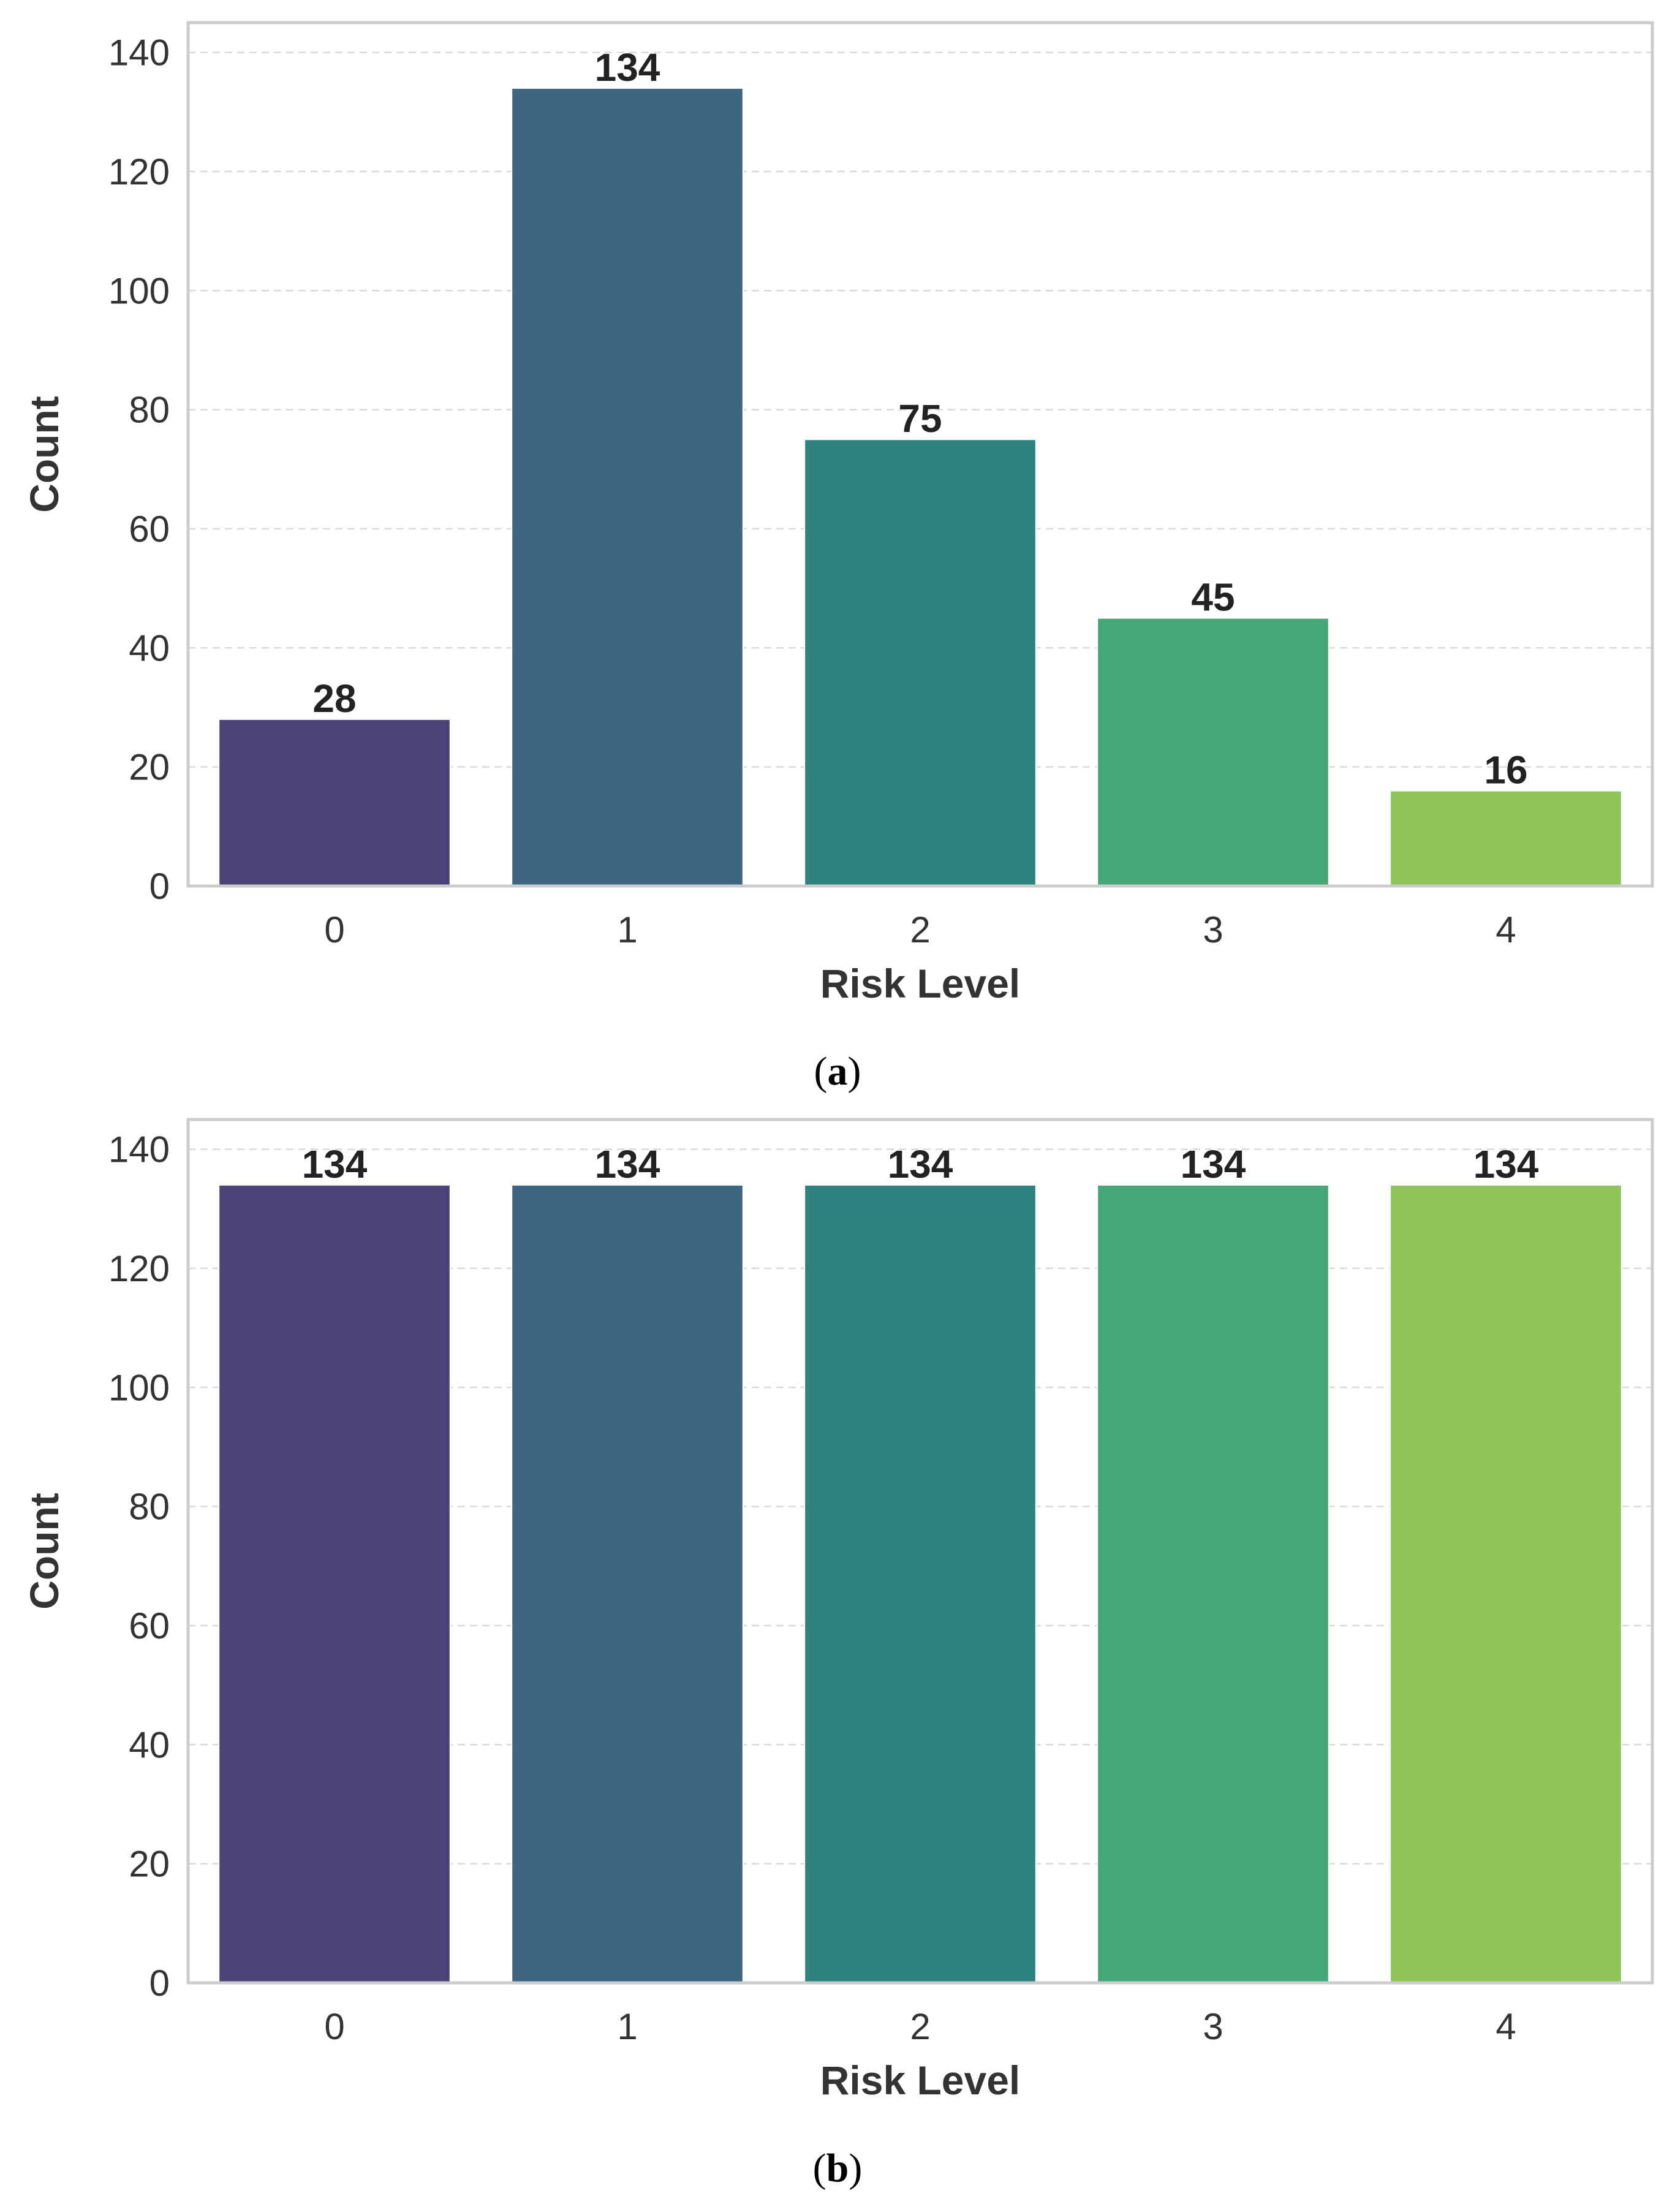 The width and height of the screenshot is (1675, 2212). I want to click on chart-a-y-tick-label: 0, so click(159, 886).